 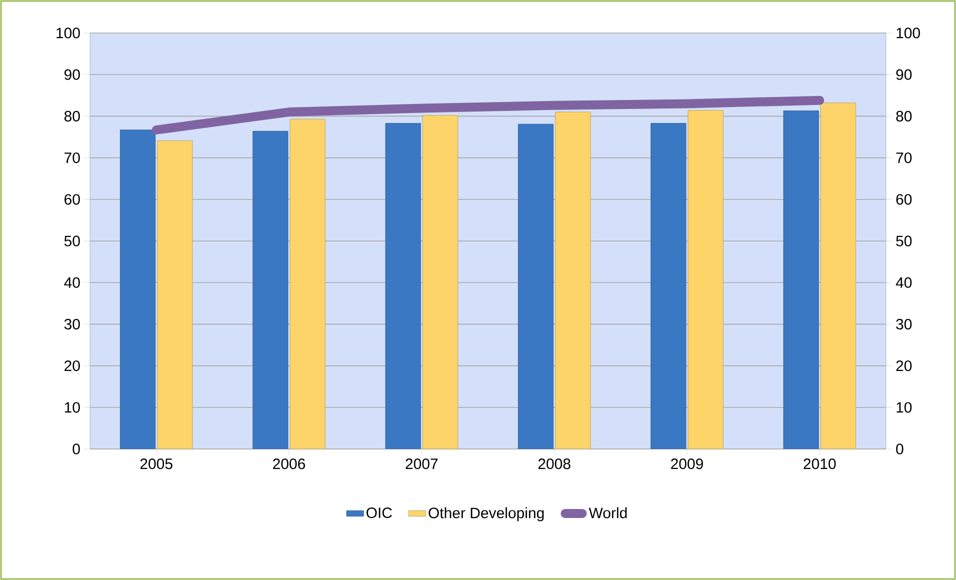 I want to click on y-tick-label: 40, so click(x=72, y=282).